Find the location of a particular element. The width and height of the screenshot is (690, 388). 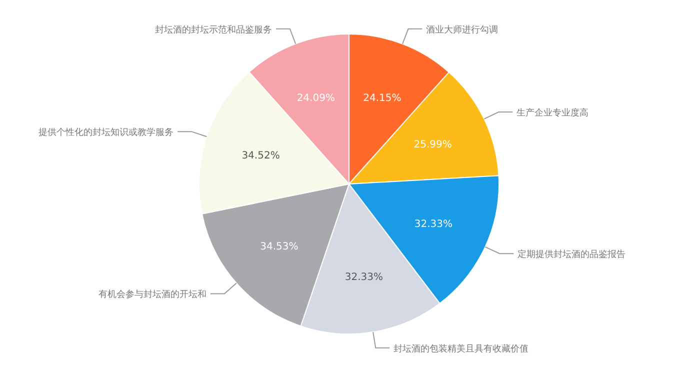

data-label: 24.15% is located at coordinates (382, 98).